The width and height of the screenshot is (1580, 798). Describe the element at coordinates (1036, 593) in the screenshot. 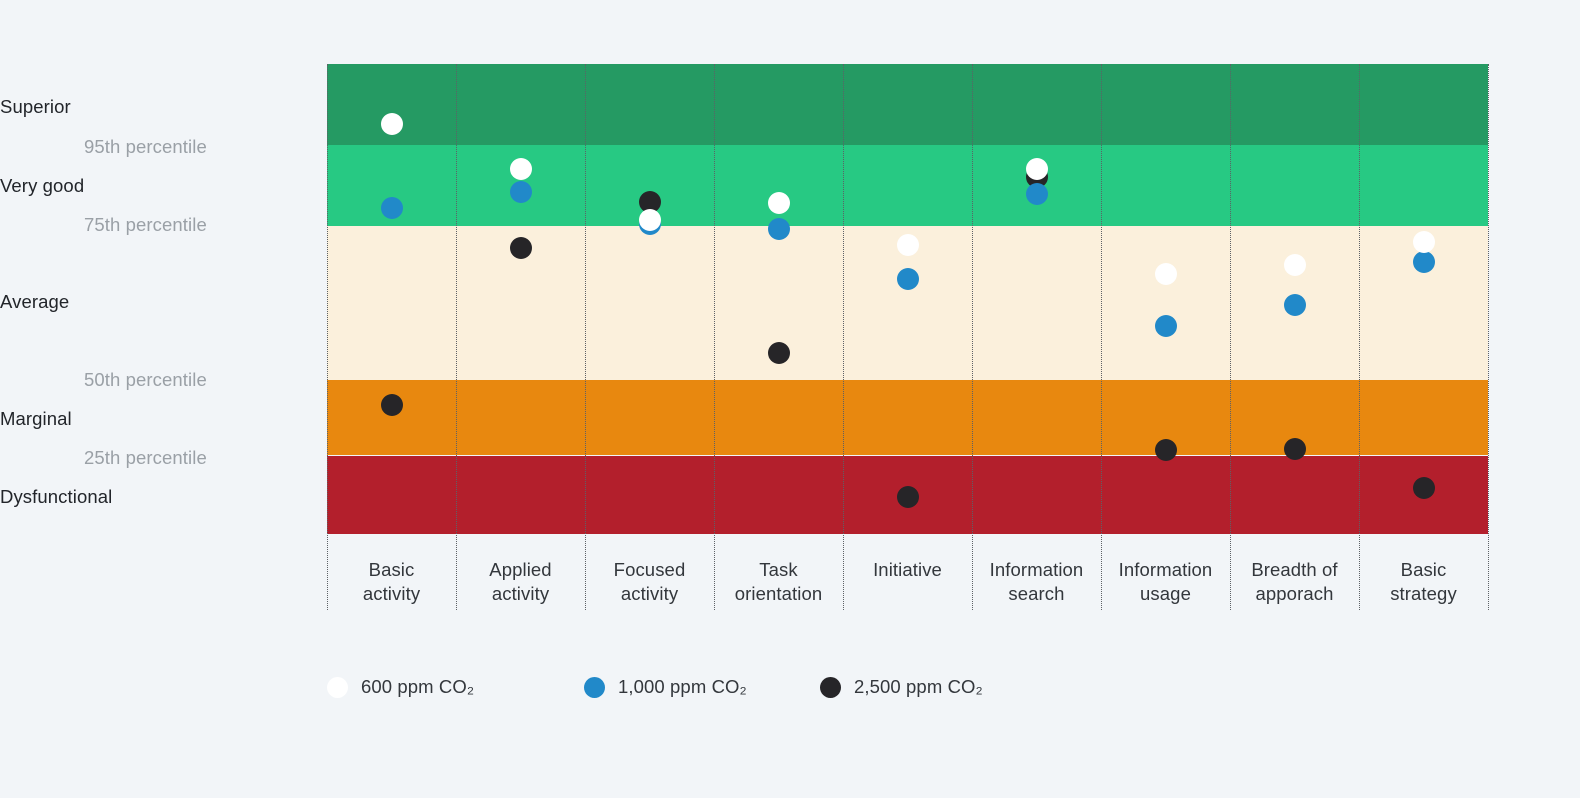

I see `x-axis-label-line2: search` at that location.